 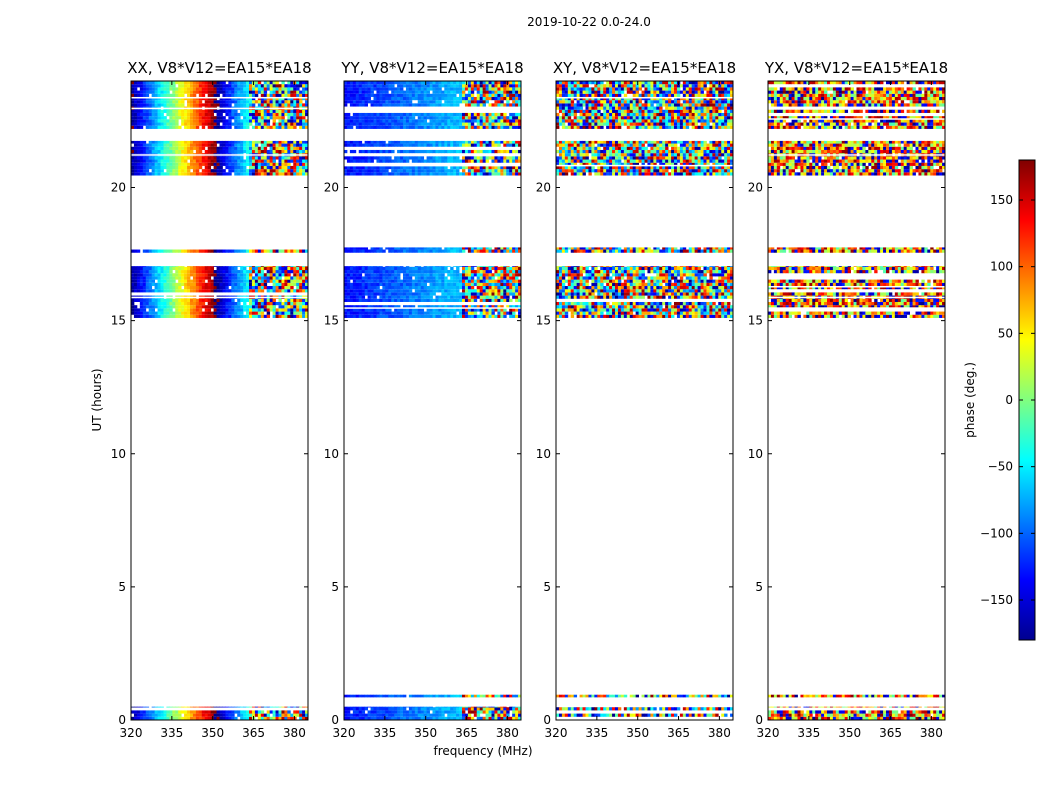 What do you see at coordinates (219, 297) in the screenshot?
I see `flag-gap` at bounding box center [219, 297].